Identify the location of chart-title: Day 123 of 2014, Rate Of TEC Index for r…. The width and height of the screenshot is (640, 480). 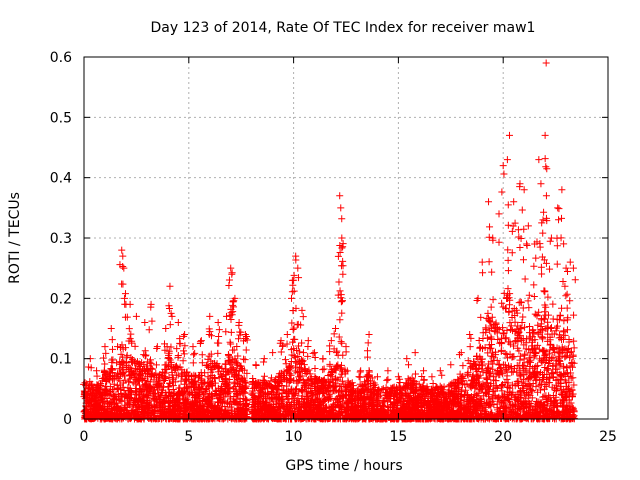
(343, 28).